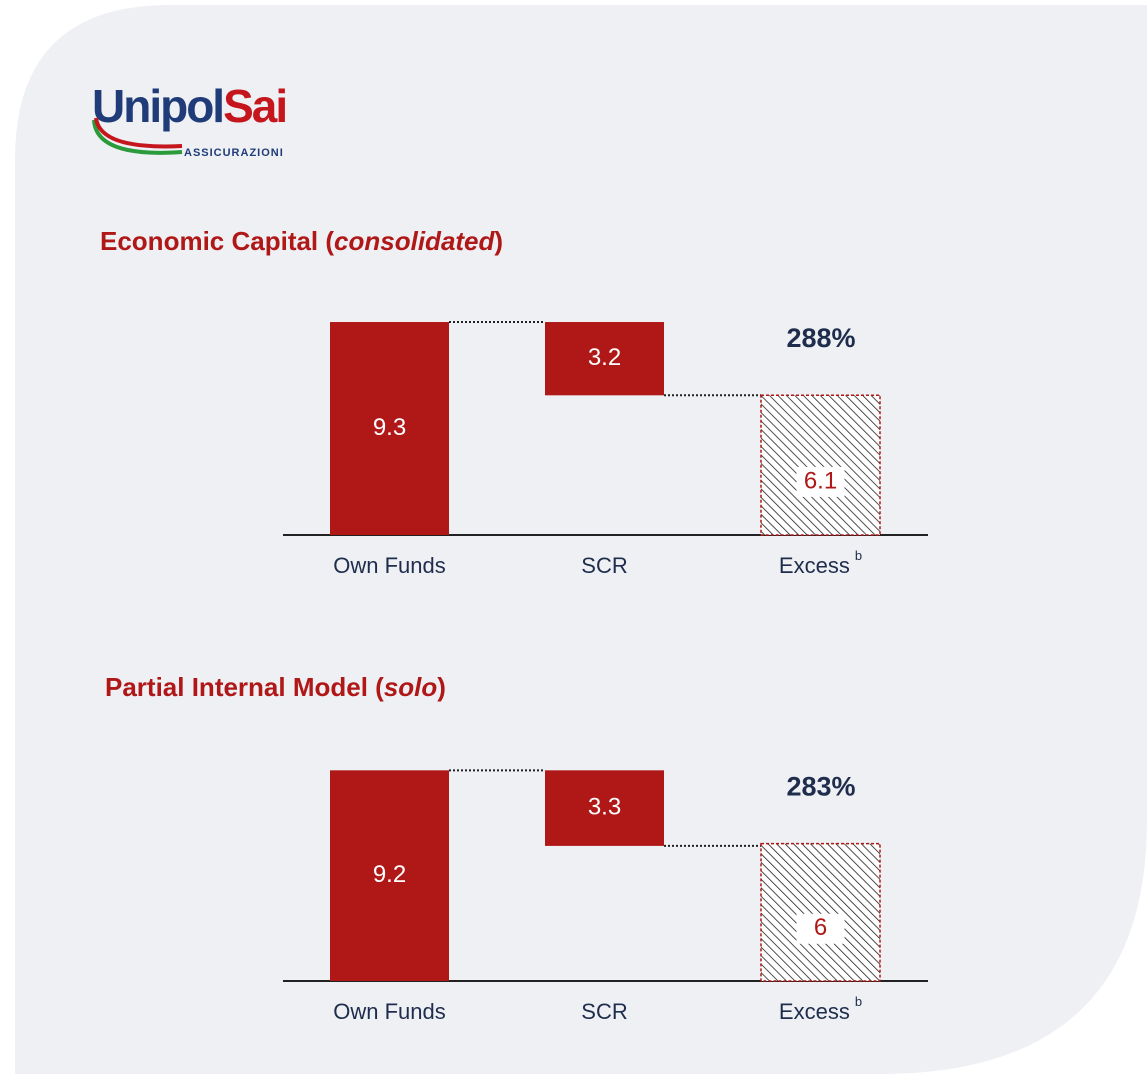  I want to click on value-label: 3.2, so click(604, 357).